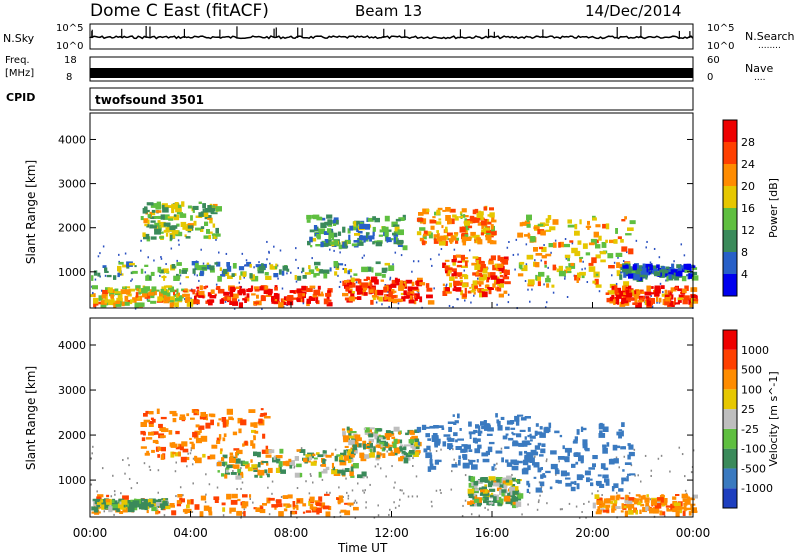 The height and width of the screenshot is (554, 800). I want to click on colorbar-swatch, so click(730, 153).